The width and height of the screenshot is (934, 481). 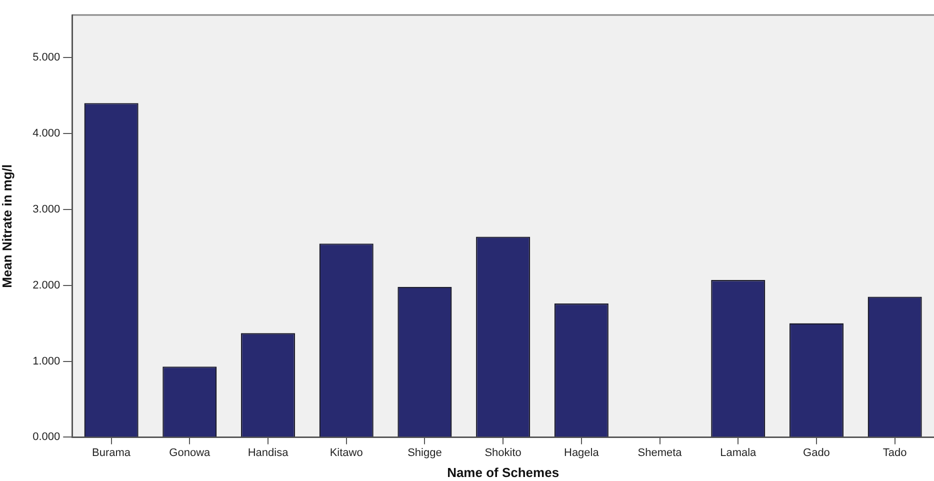 What do you see at coordinates (7, 226) in the screenshot?
I see `y-axis-title: Mean Nitrate in mg/l` at bounding box center [7, 226].